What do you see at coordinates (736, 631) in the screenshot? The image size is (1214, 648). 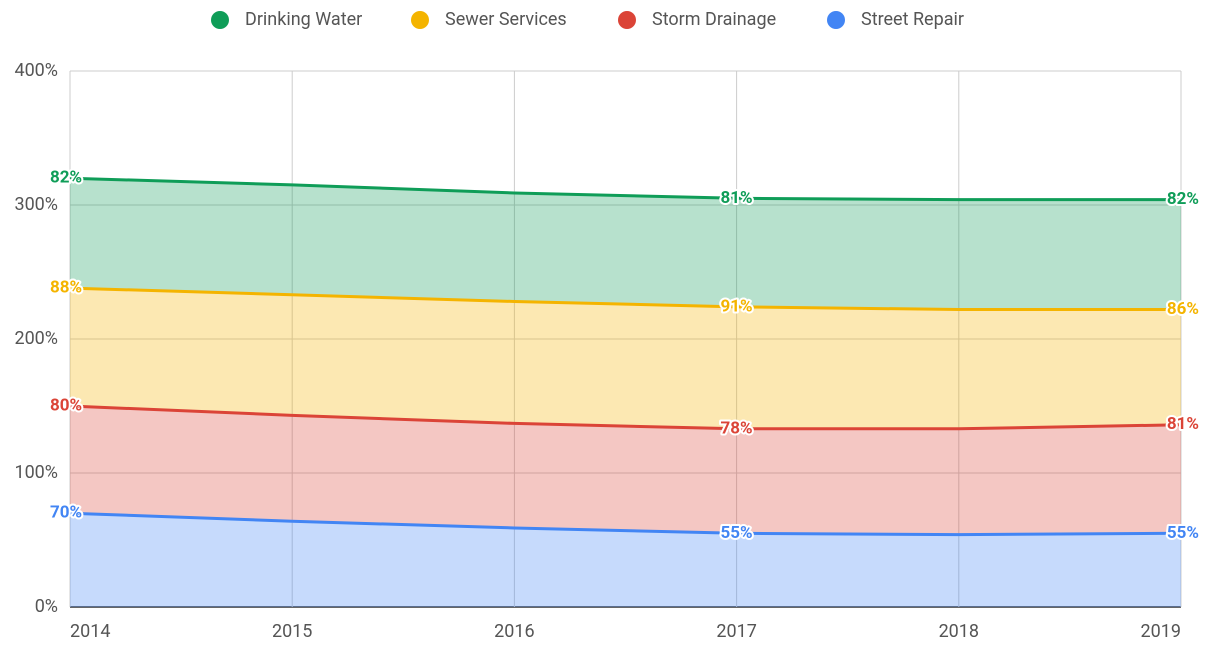 I see `x-tick-label: 2017` at bounding box center [736, 631].